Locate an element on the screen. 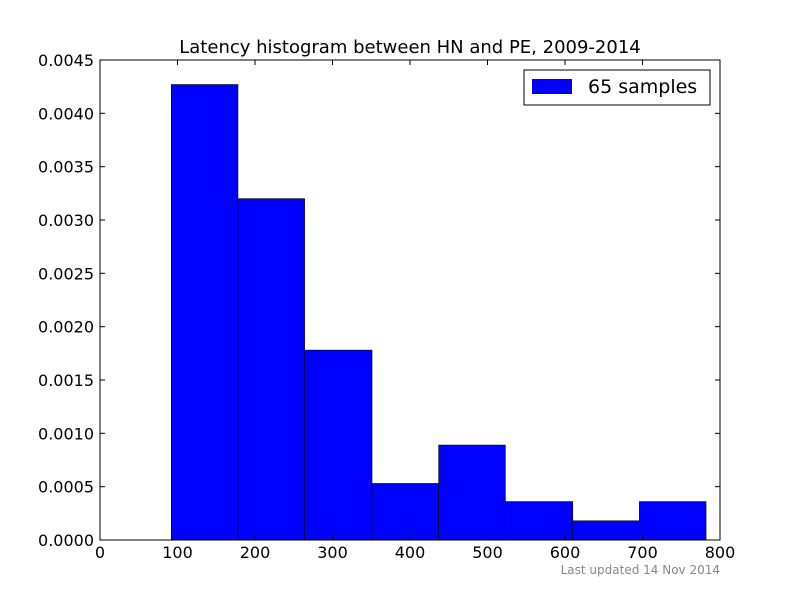 This screenshot has height=600, width=800. y-tick-label: 0.0035 is located at coordinates (66, 167).